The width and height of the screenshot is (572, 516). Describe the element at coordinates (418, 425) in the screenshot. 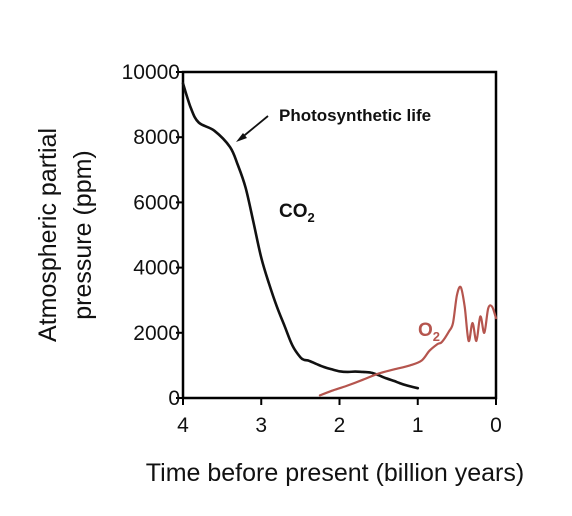

I see `x-tick-label: 1` at that location.